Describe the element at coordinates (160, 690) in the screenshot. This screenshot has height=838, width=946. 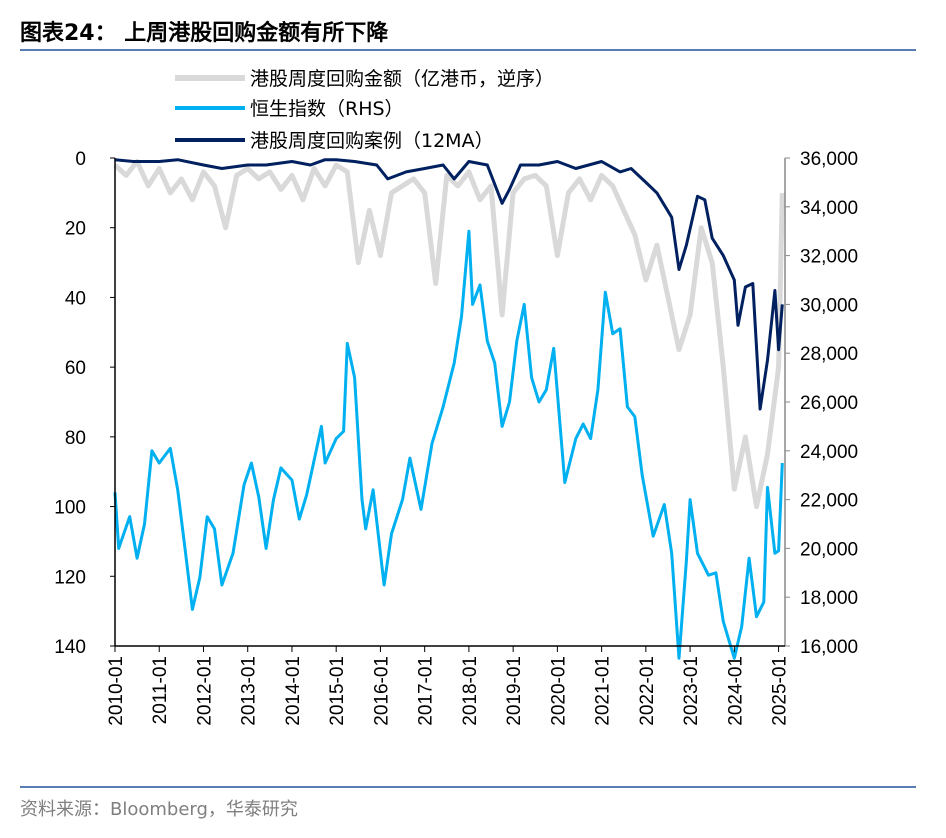
I see `x-tick-label: 2011-01` at that location.